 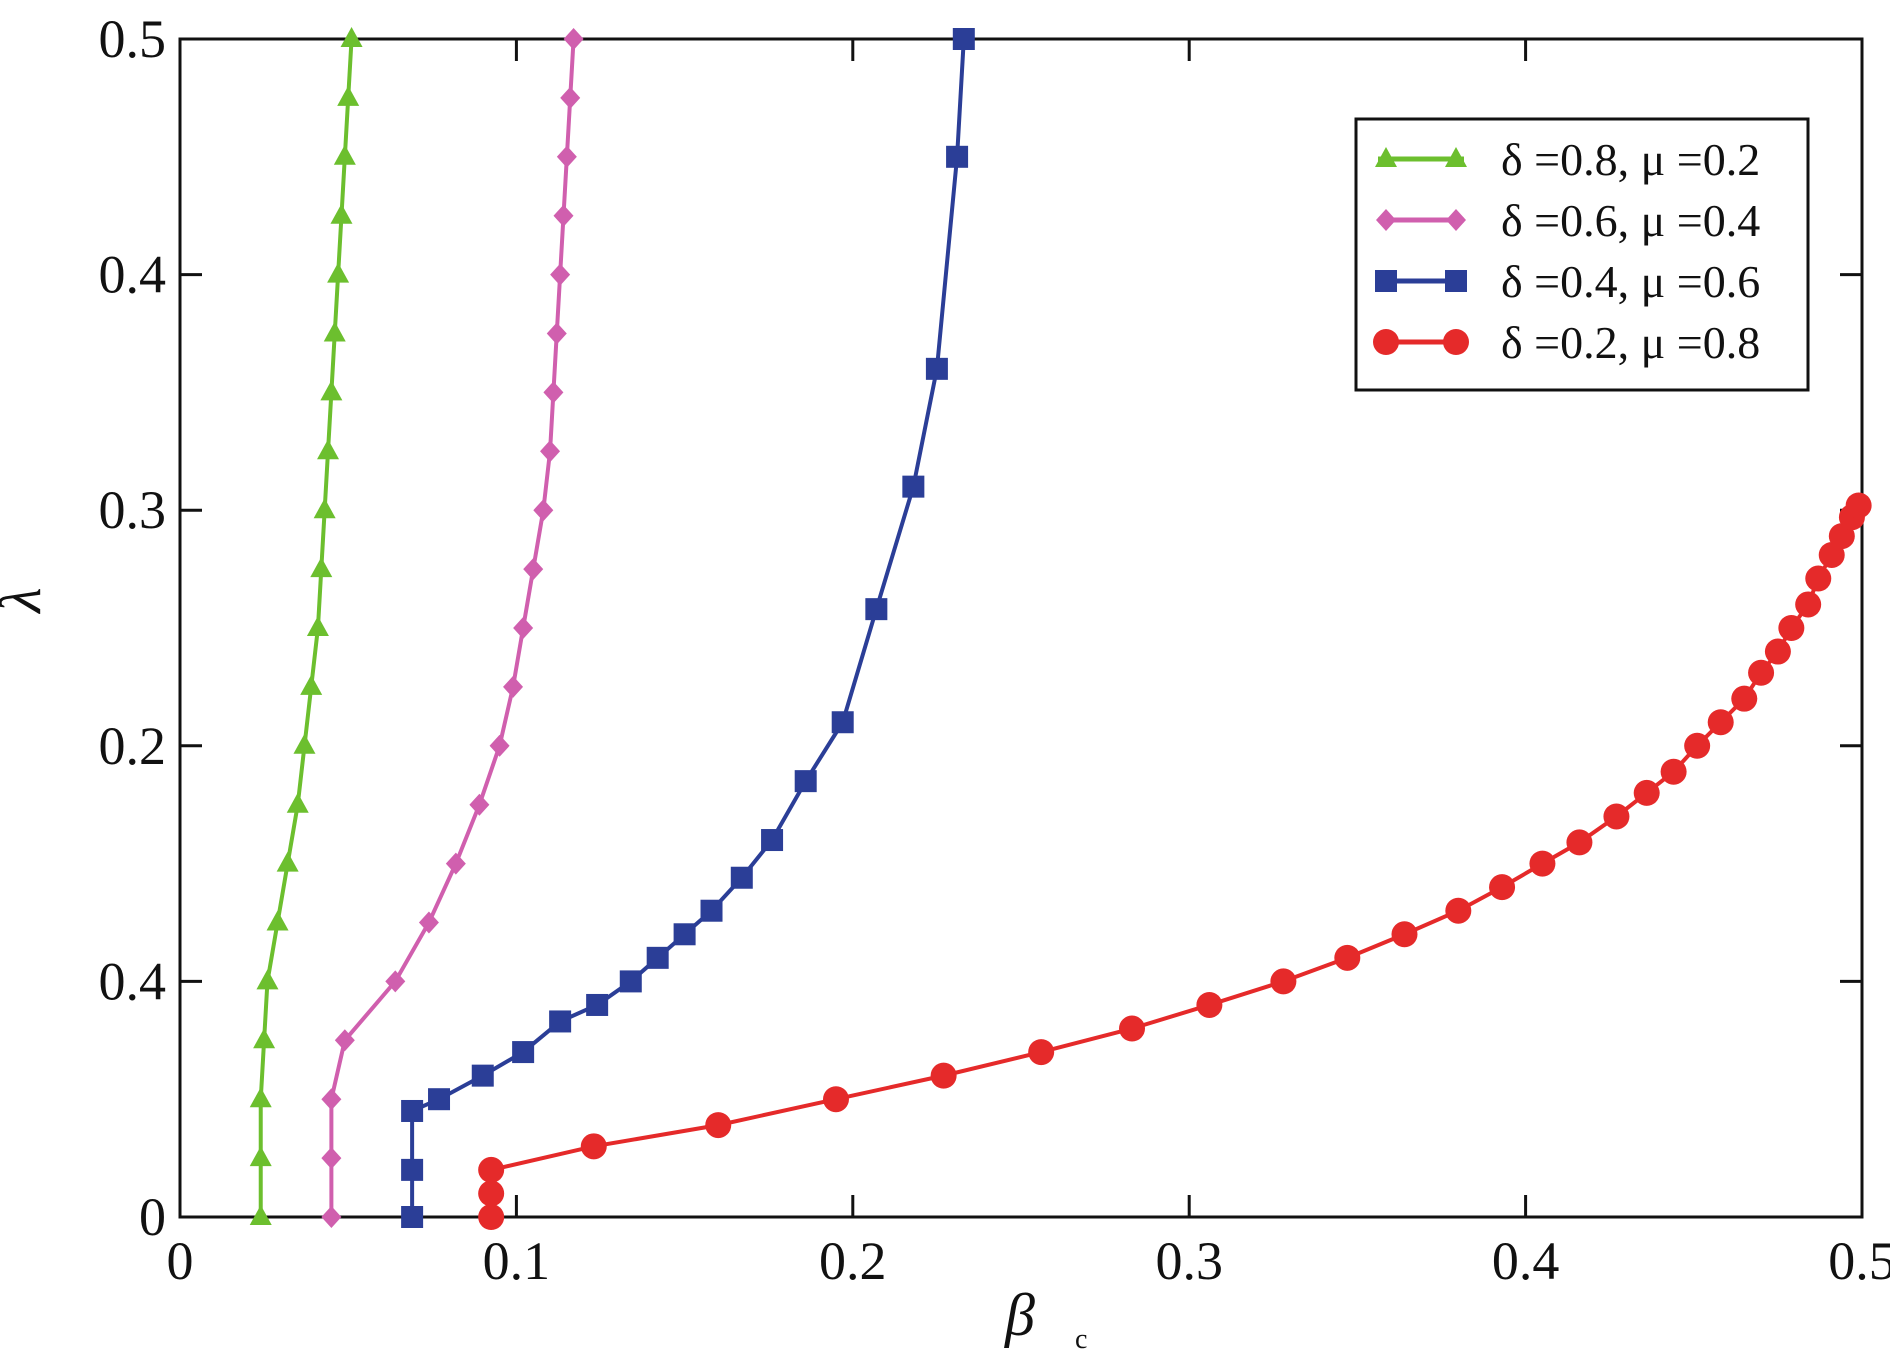 What do you see at coordinates (1526, 1261) in the screenshot?
I see `x-tick-label: 0.4` at bounding box center [1526, 1261].